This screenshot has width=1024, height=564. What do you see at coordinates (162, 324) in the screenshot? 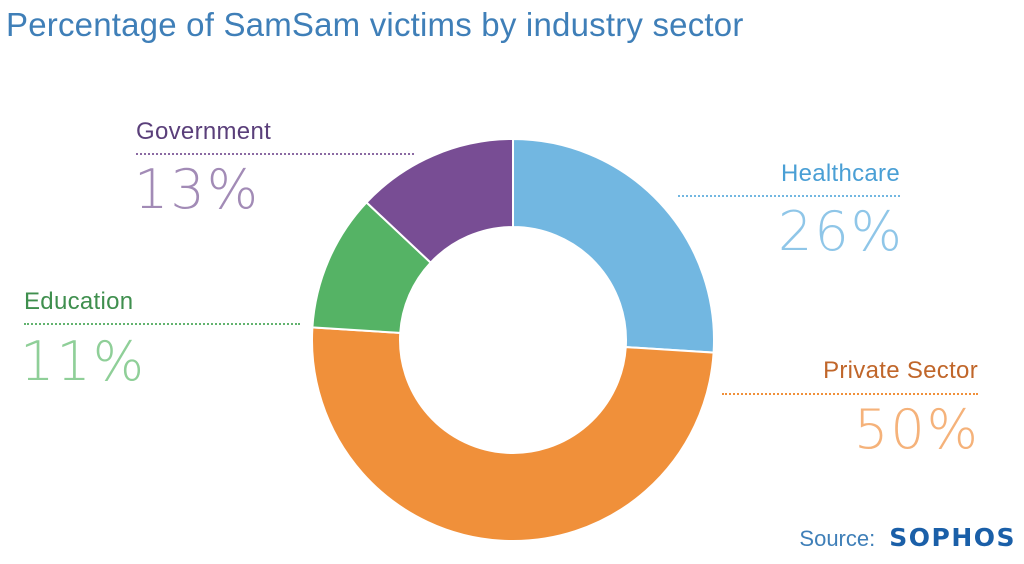
I see `leader-line-education` at bounding box center [162, 324].